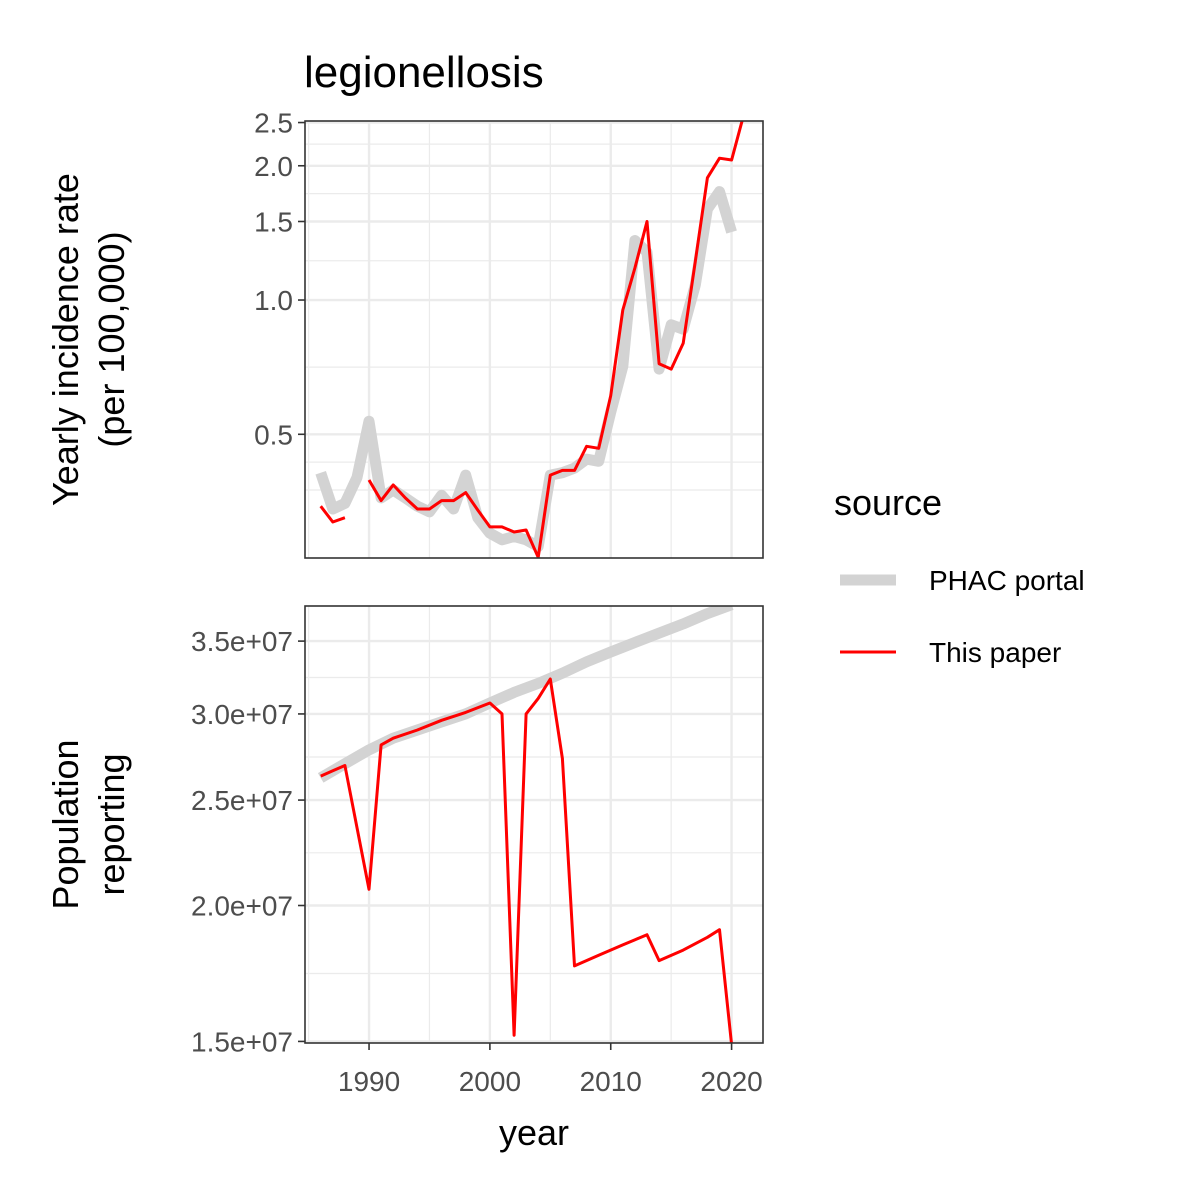  Describe the element at coordinates (888, 502) in the screenshot. I see `legend-title: source` at that location.